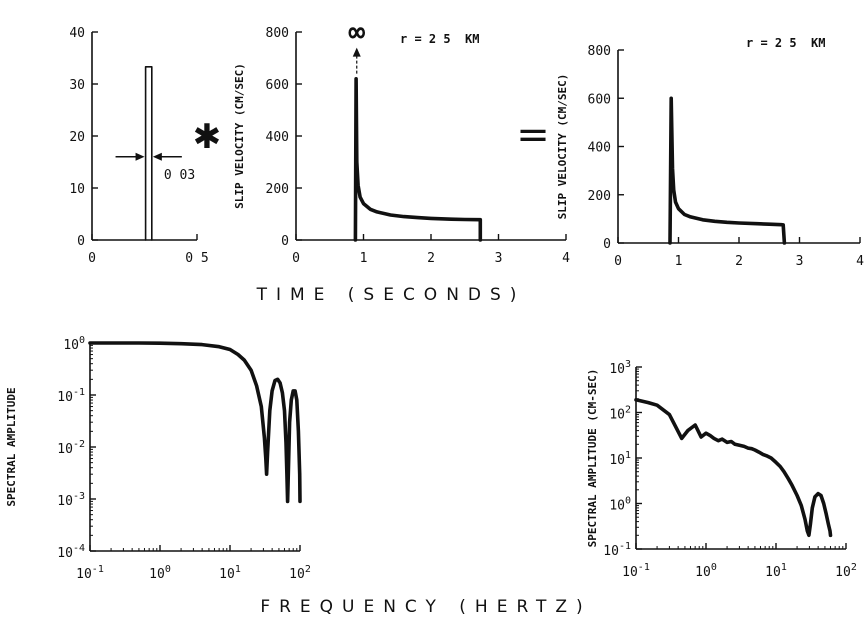 The width and height of the screenshot is (866, 619). What do you see at coordinates (620, 459) in the screenshot?
I see `y-tick-label: 10¹` at bounding box center [620, 459].